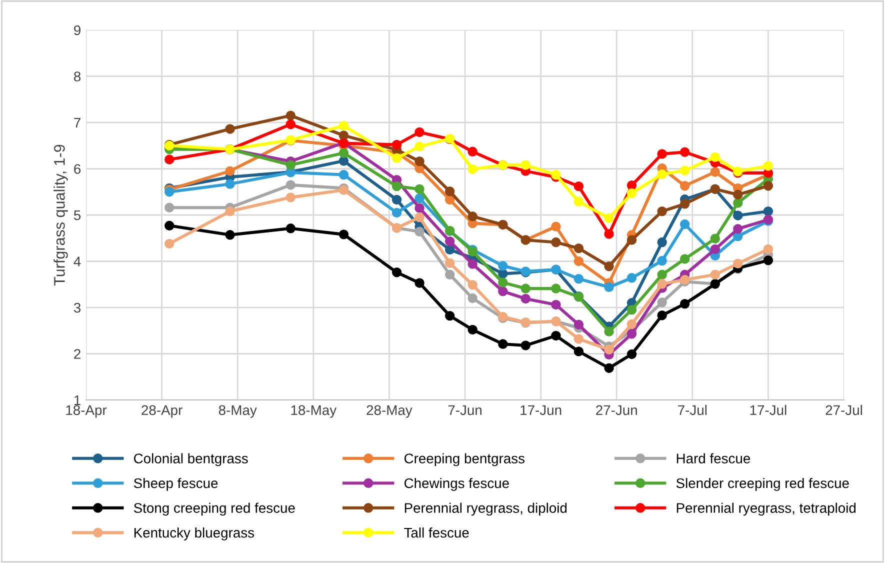 The image size is (885, 563). Describe the element at coordinates (616, 410) in the screenshot. I see `x-tick-label: 27-Jun` at that location.